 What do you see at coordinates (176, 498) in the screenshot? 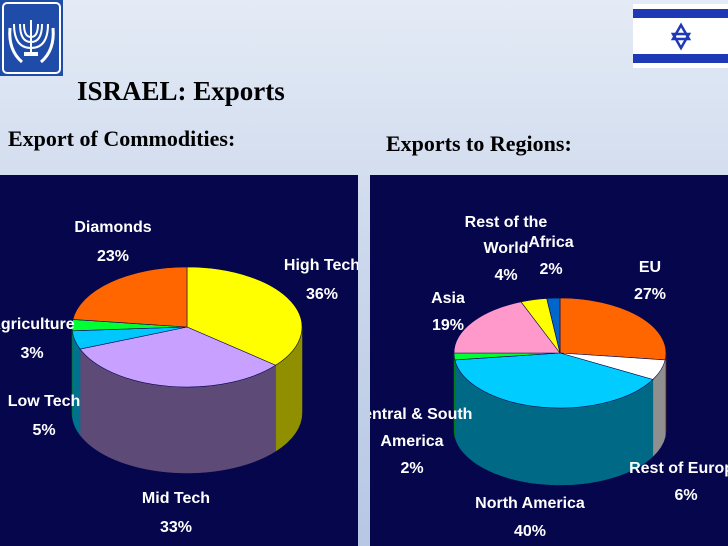
I see `label-mid-tech-name: Mid Tech` at bounding box center [176, 498].